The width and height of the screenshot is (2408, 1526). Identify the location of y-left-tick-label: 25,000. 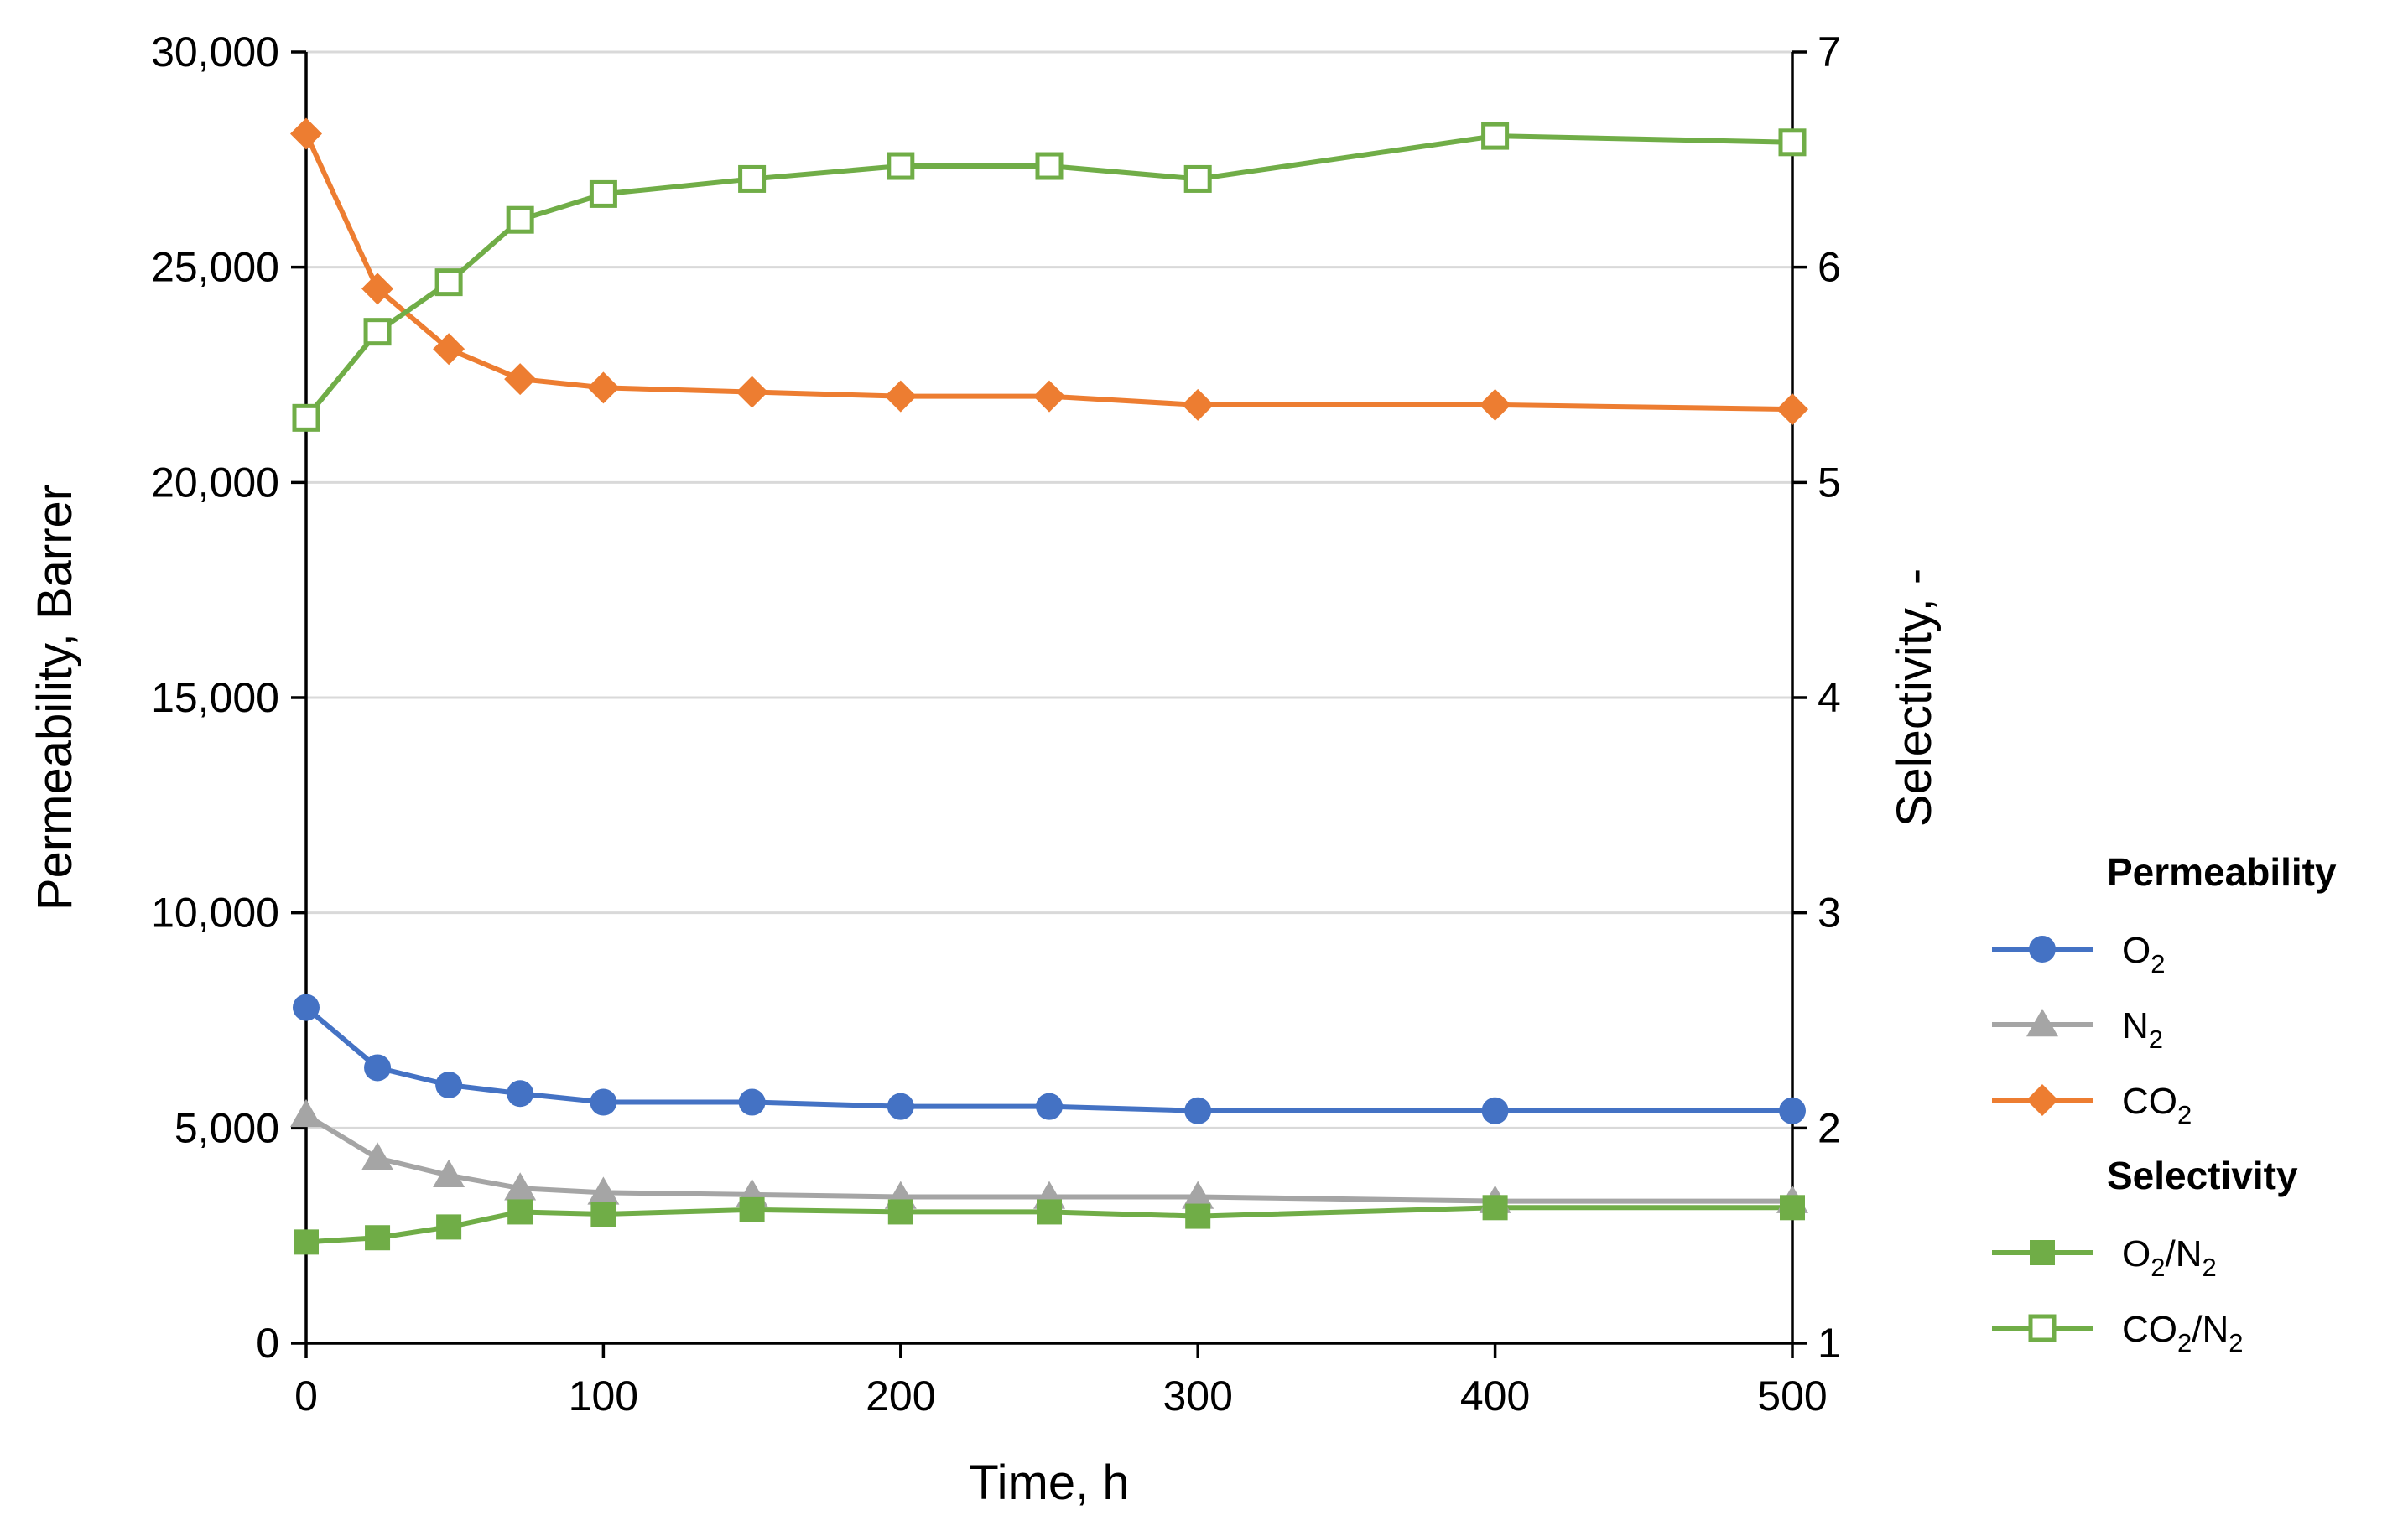
(215, 267).